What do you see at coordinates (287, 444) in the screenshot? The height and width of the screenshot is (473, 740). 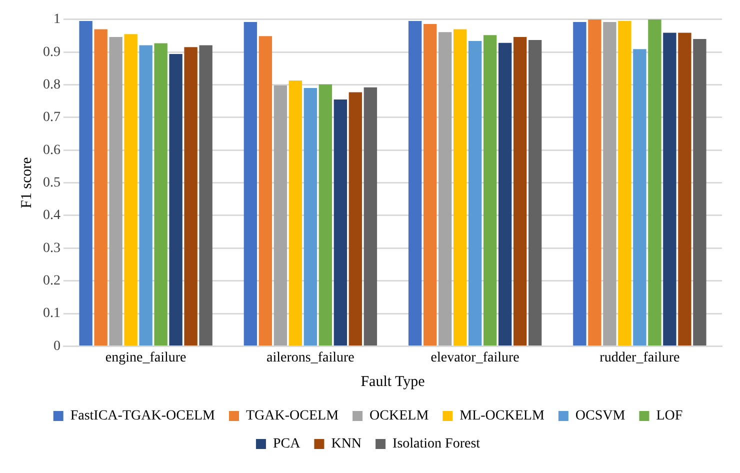 I see `legend-label: PCA` at bounding box center [287, 444].